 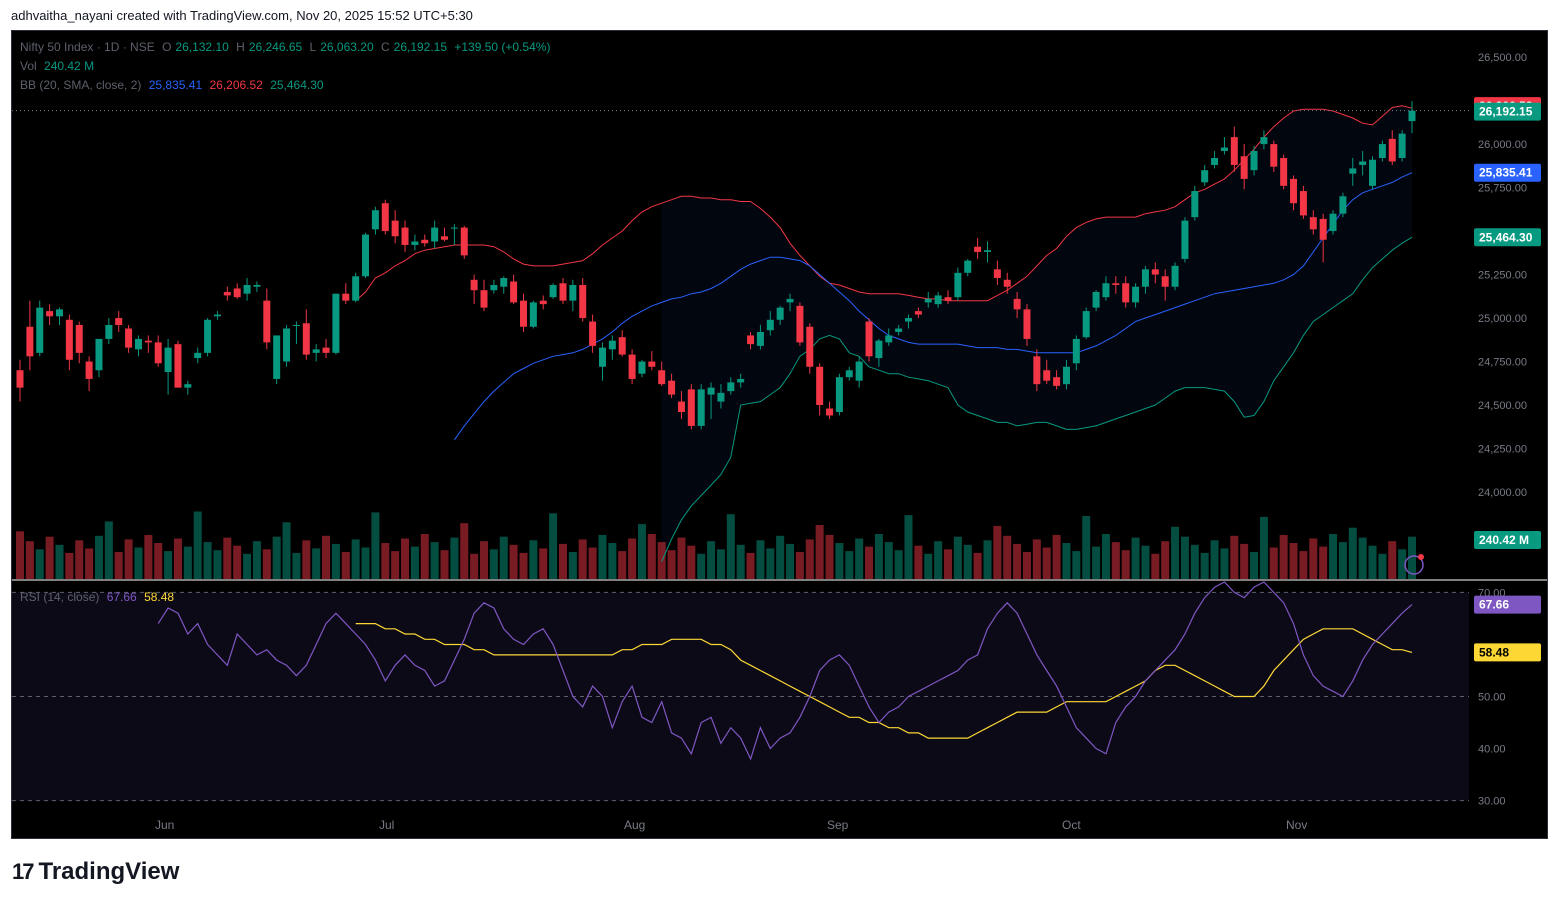 What do you see at coordinates (1492, 802) in the screenshot?
I see `rsi-tick-label: 30.00` at bounding box center [1492, 802].